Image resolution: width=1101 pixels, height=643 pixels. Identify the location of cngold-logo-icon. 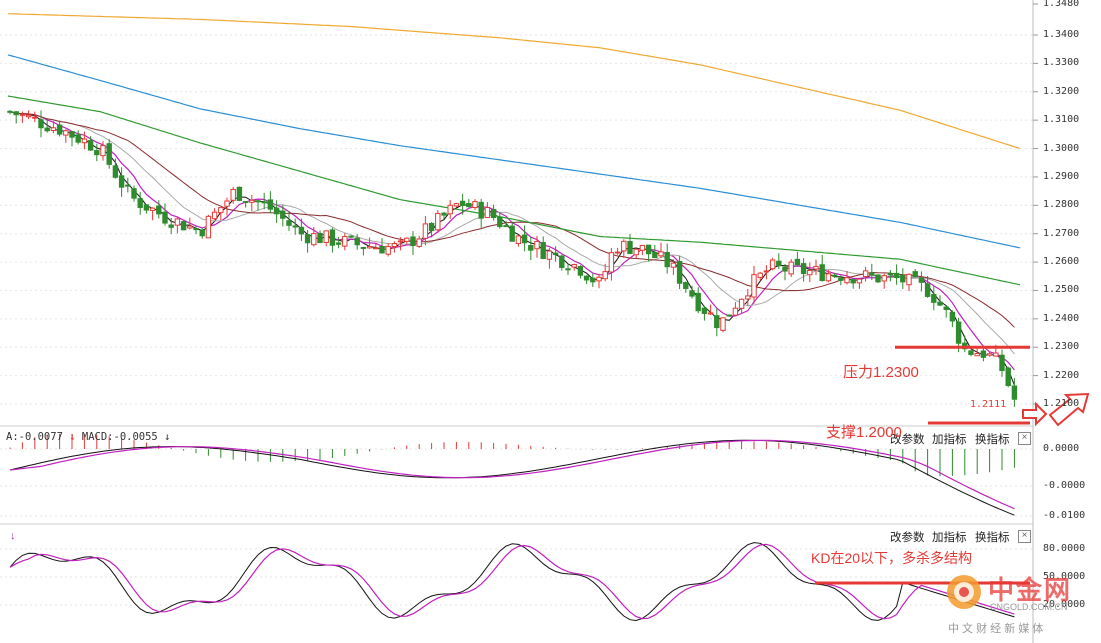
(964, 592).